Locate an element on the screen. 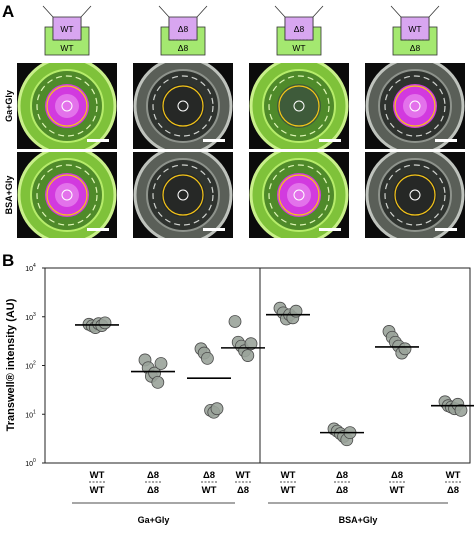 This screenshot has width=474, height=535. category-label: WT WT is located at coordinates (288, 483).